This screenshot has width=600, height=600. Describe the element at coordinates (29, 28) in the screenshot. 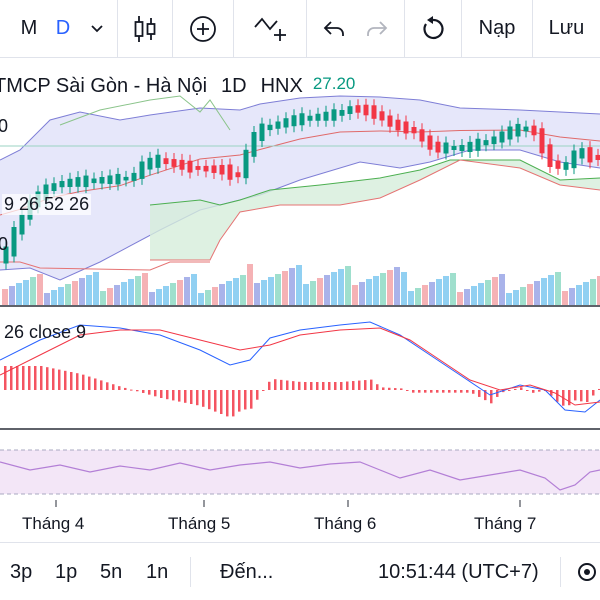

I see `interval-m-button: M` at that location.